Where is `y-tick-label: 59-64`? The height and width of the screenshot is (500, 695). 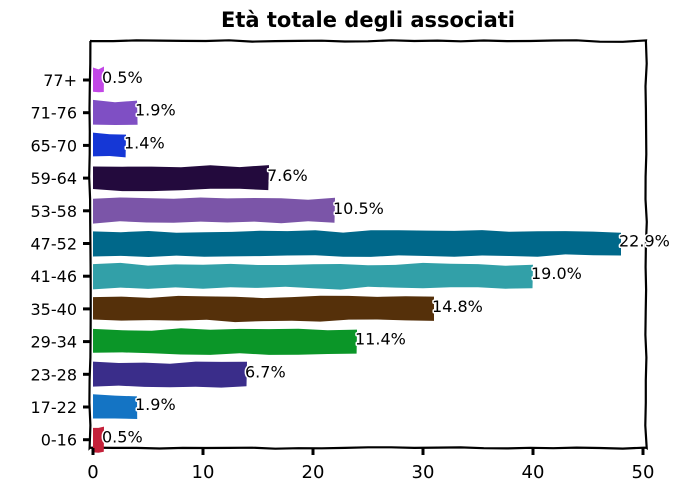 y-tick-label: 59-64 is located at coordinates (54, 178).